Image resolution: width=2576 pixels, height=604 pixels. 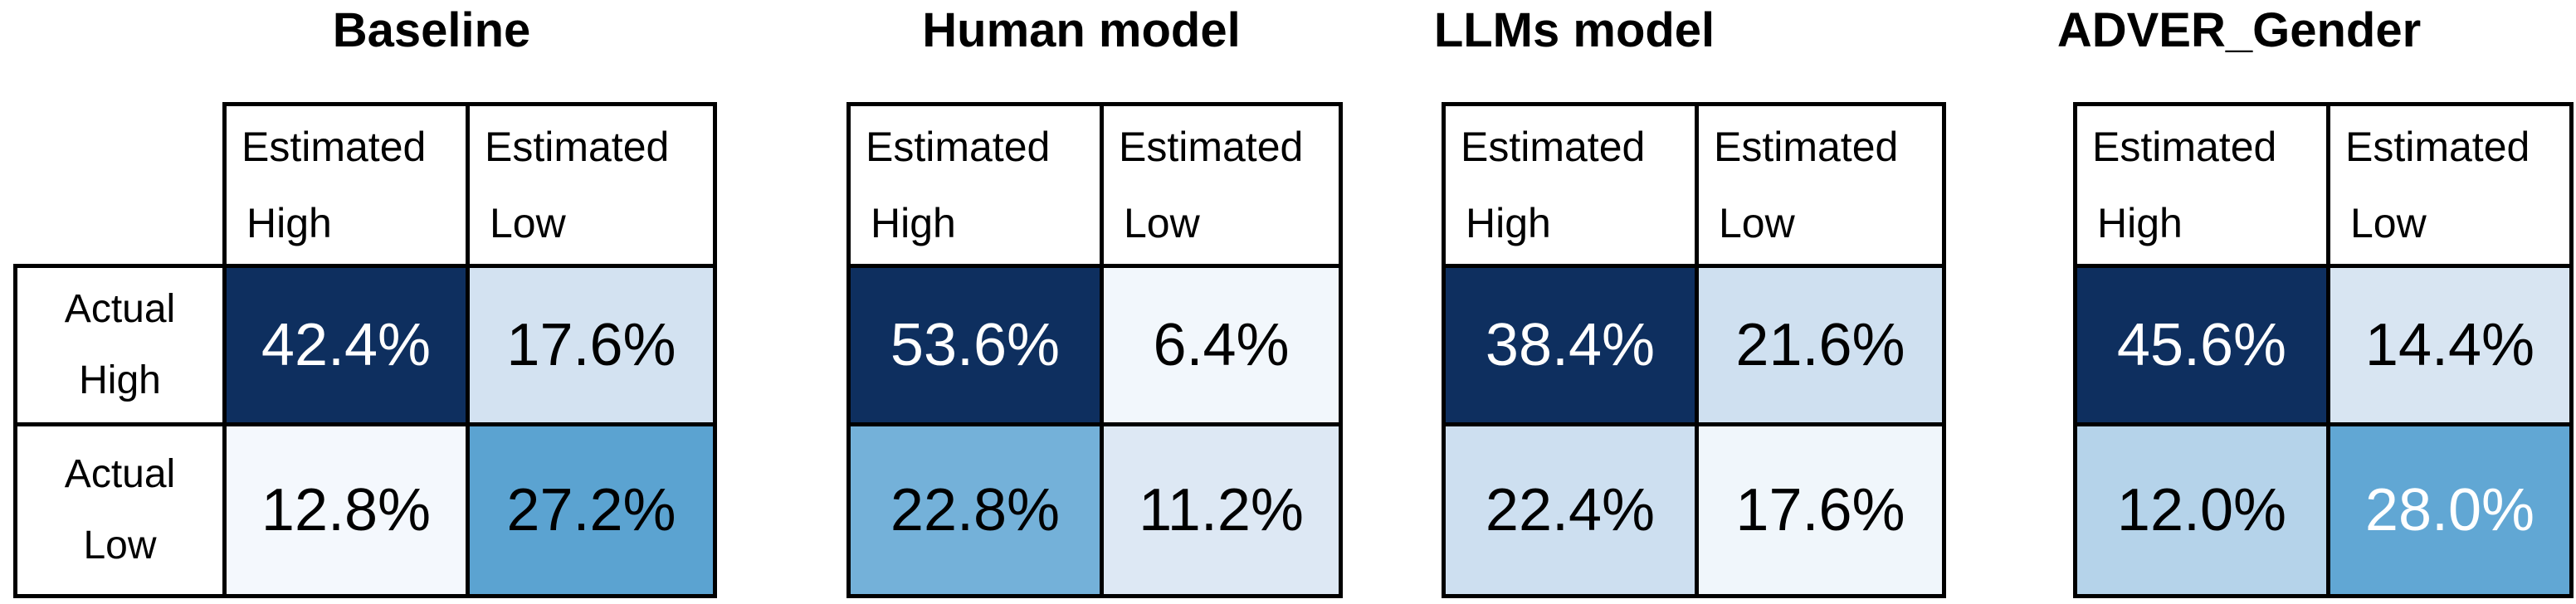 I want to click on llms-cell-actualhigh-estimatedhigh: 38.4%, so click(x=1571, y=345).